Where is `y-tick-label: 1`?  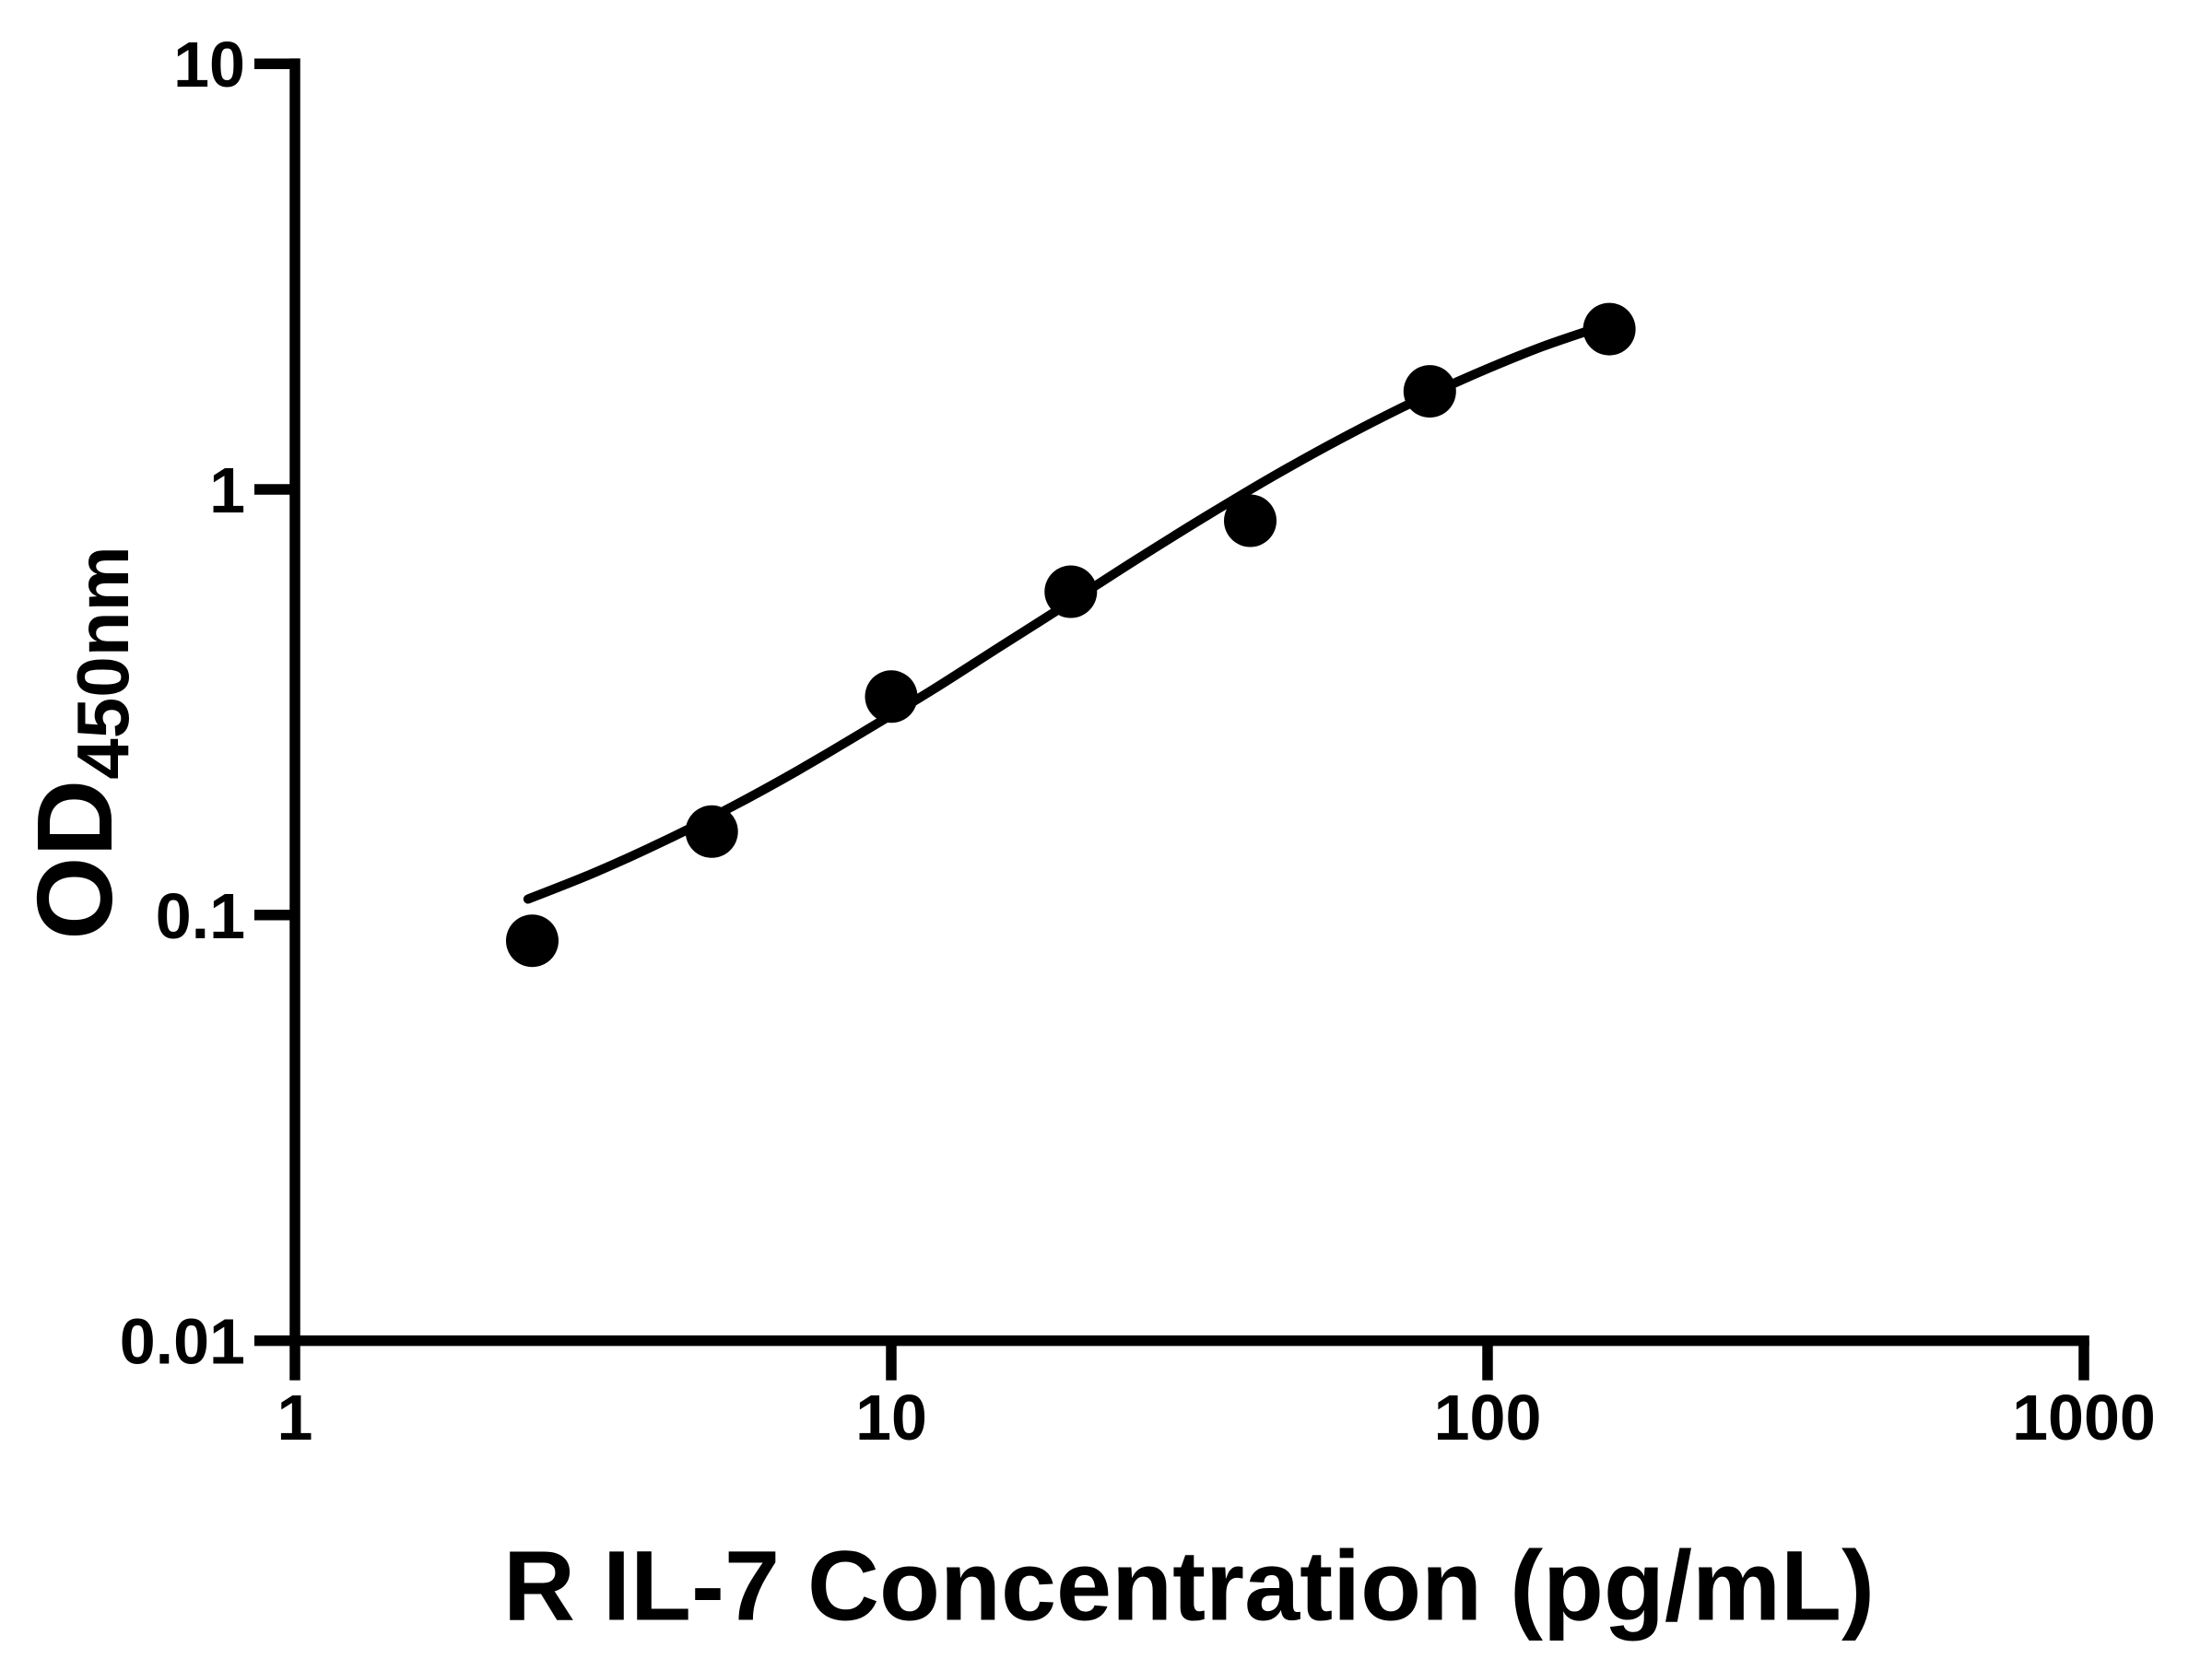 y-tick-label: 1 is located at coordinates (227, 490).